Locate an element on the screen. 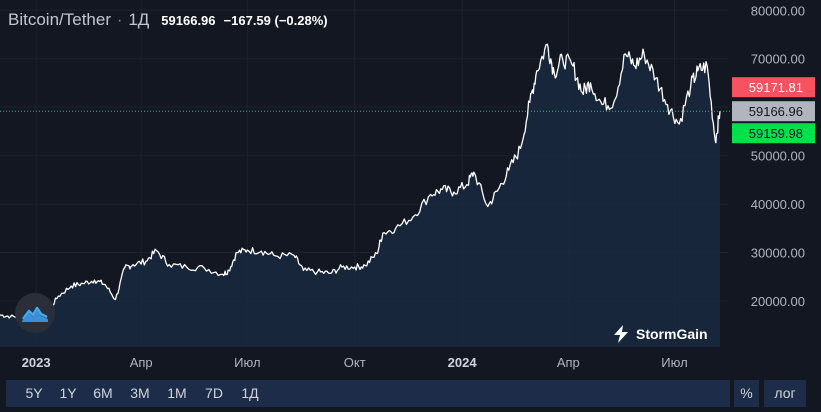 The width and height of the screenshot is (821, 412). last-price-tag: 59166.96 is located at coordinates (773, 111).